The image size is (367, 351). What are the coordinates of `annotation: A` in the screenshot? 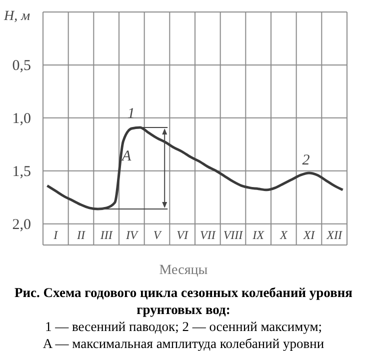 It's located at (126, 156).